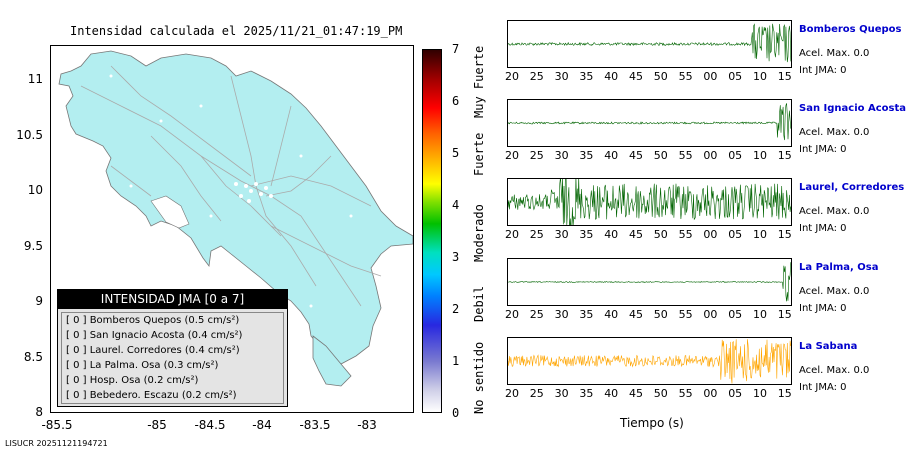  What do you see at coordinates (853, 108) in the screenshot?
I see `station-name: San Ignacio Acosta` at bounding box center [853, 108].